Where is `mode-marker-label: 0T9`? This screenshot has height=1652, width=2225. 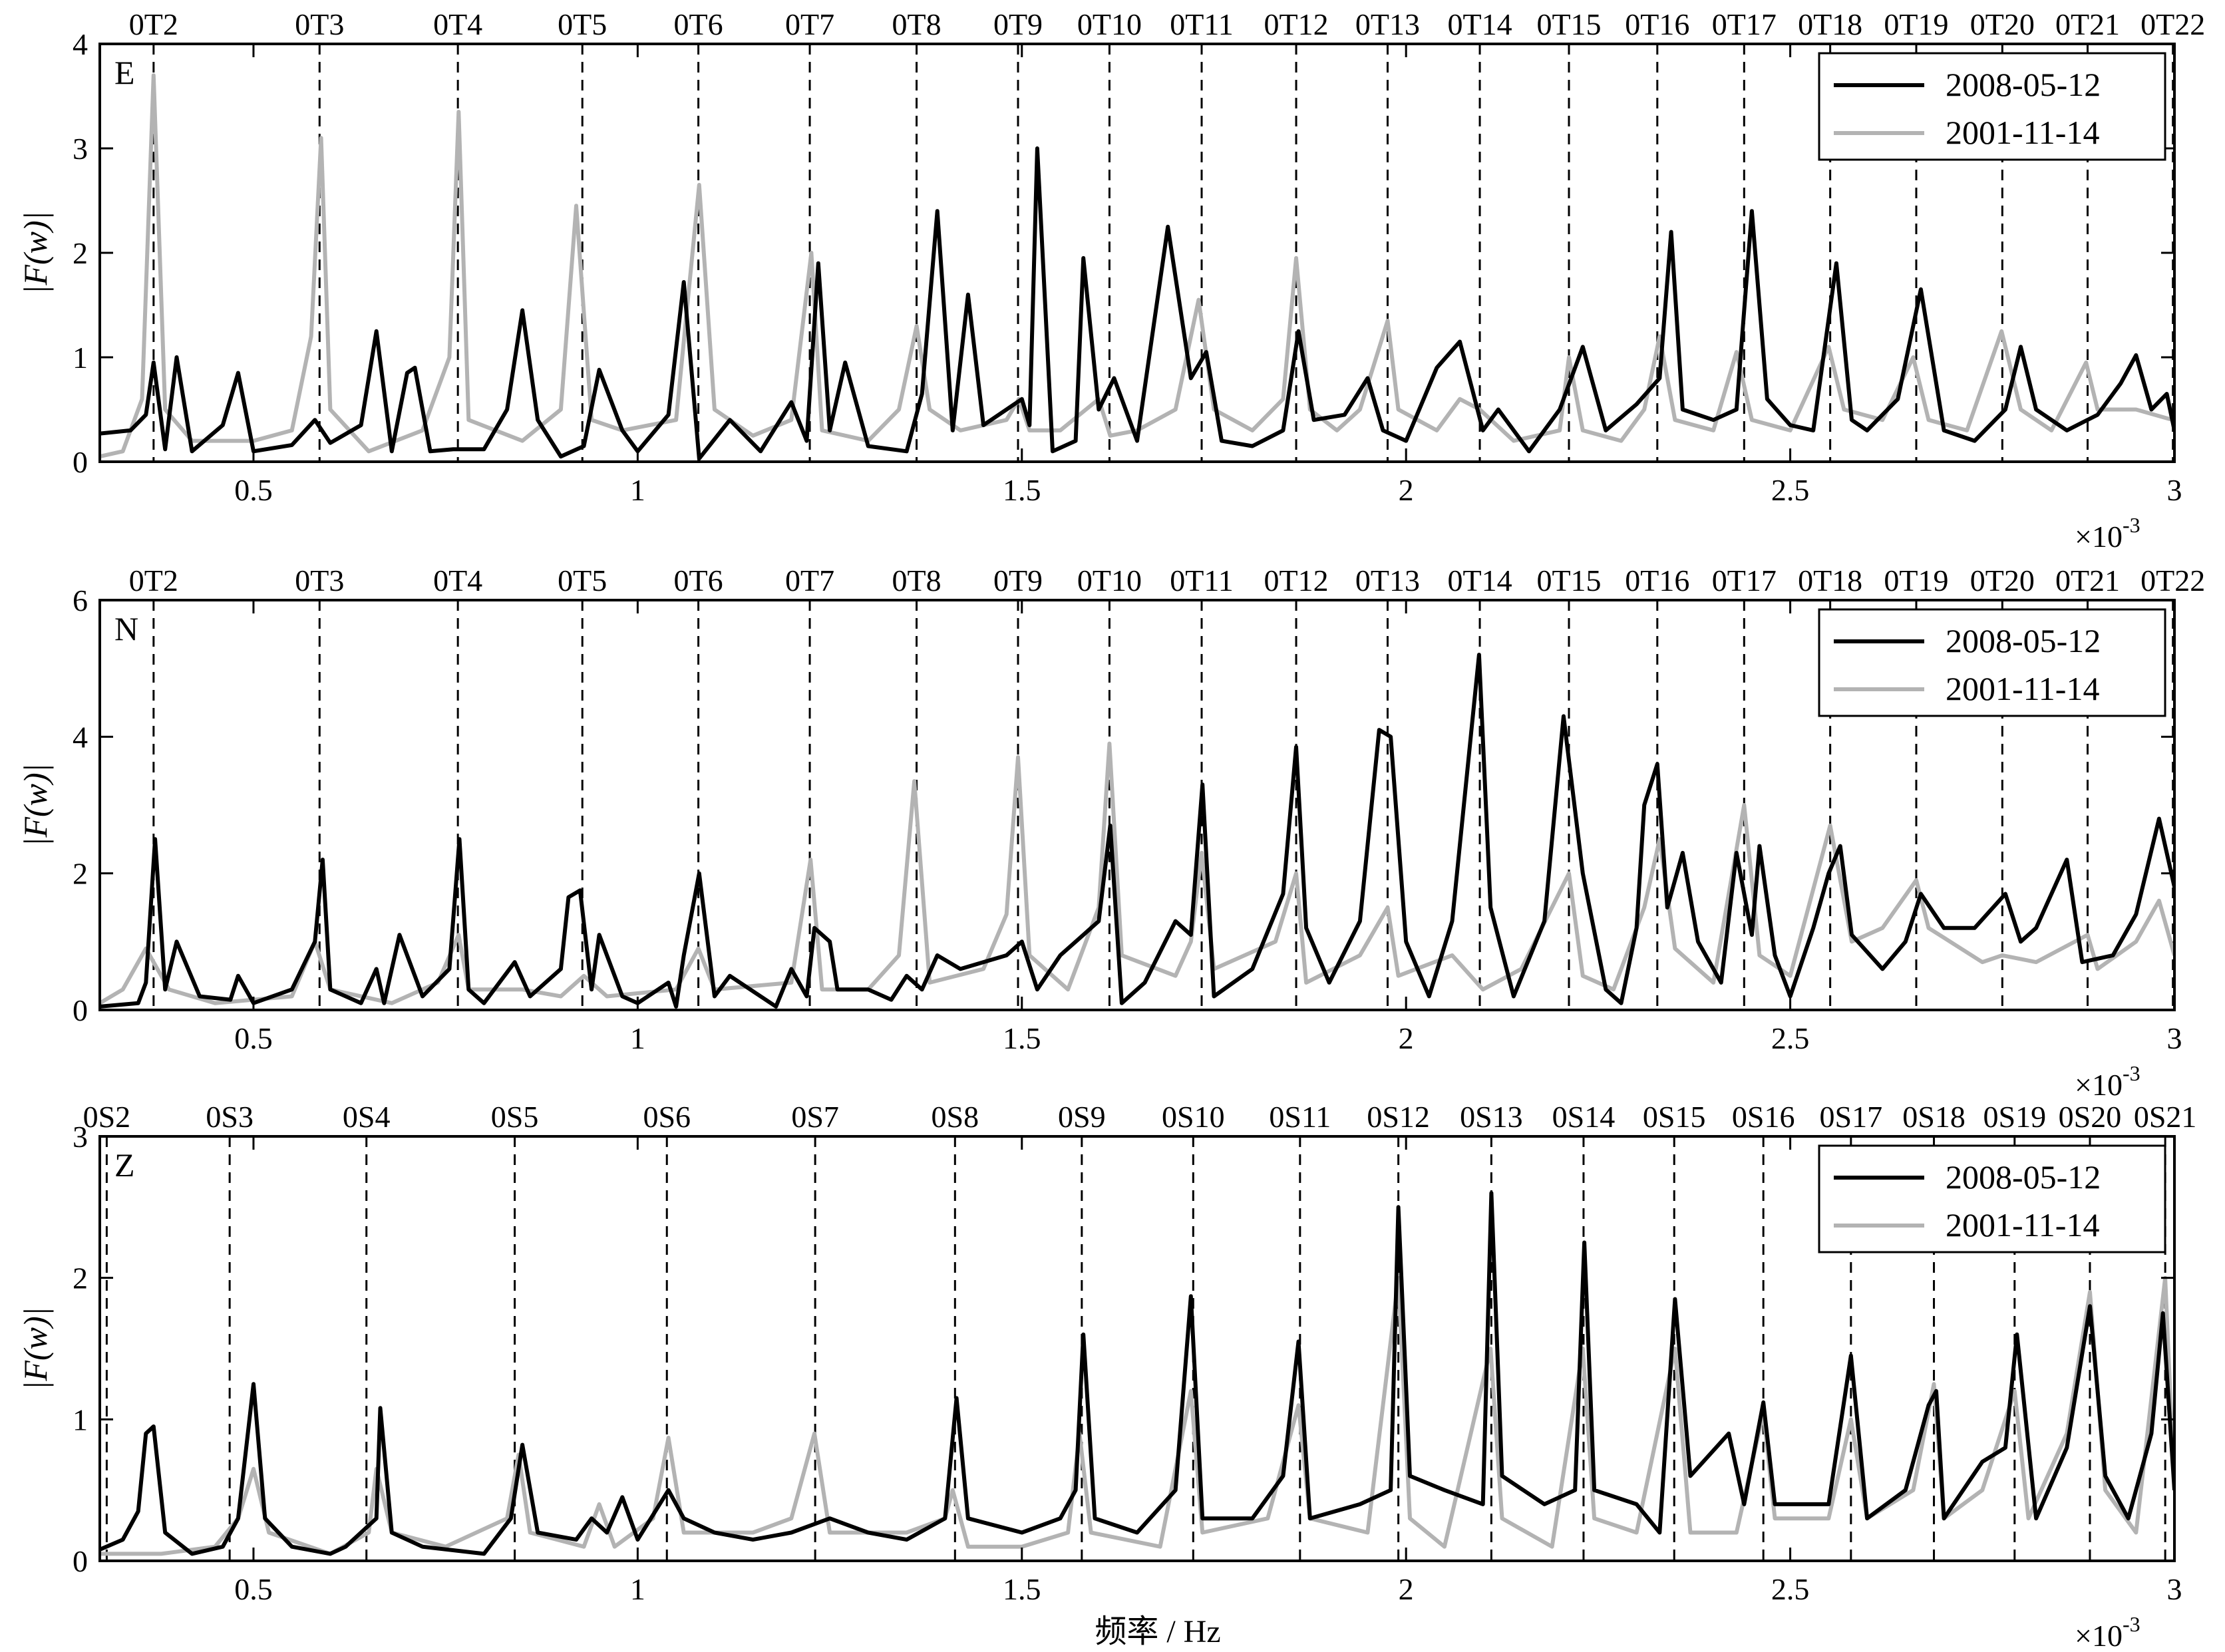
mode-marker-label: 0T9 is located at coordinates (1018, 24).